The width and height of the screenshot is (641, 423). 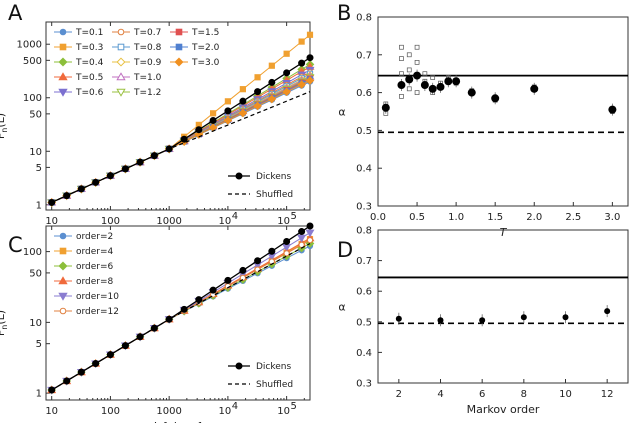 What do you see at coordinates (29, 45) in the screenshot?
I see `y-tick-label: 1000` at bounding box center [29, 45].